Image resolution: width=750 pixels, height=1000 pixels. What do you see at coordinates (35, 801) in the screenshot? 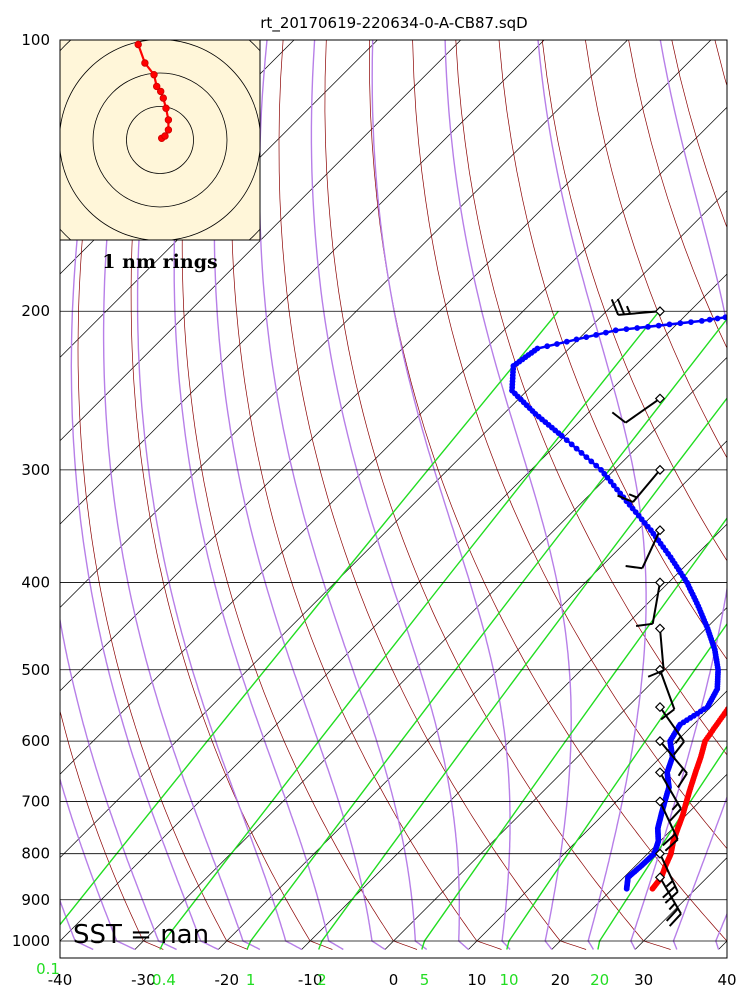
I see `pressure-tick-label: 700` at bounding box center [35, 801].